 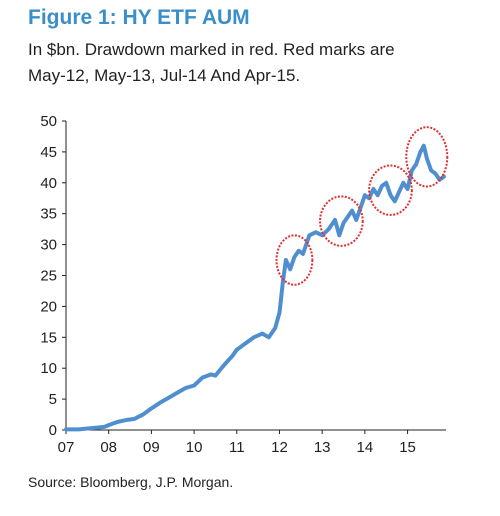 What do you see at coordinates (48, 306) in the screenshot?
I see `y-tick-label: 20` at bounding box center [48, 306].